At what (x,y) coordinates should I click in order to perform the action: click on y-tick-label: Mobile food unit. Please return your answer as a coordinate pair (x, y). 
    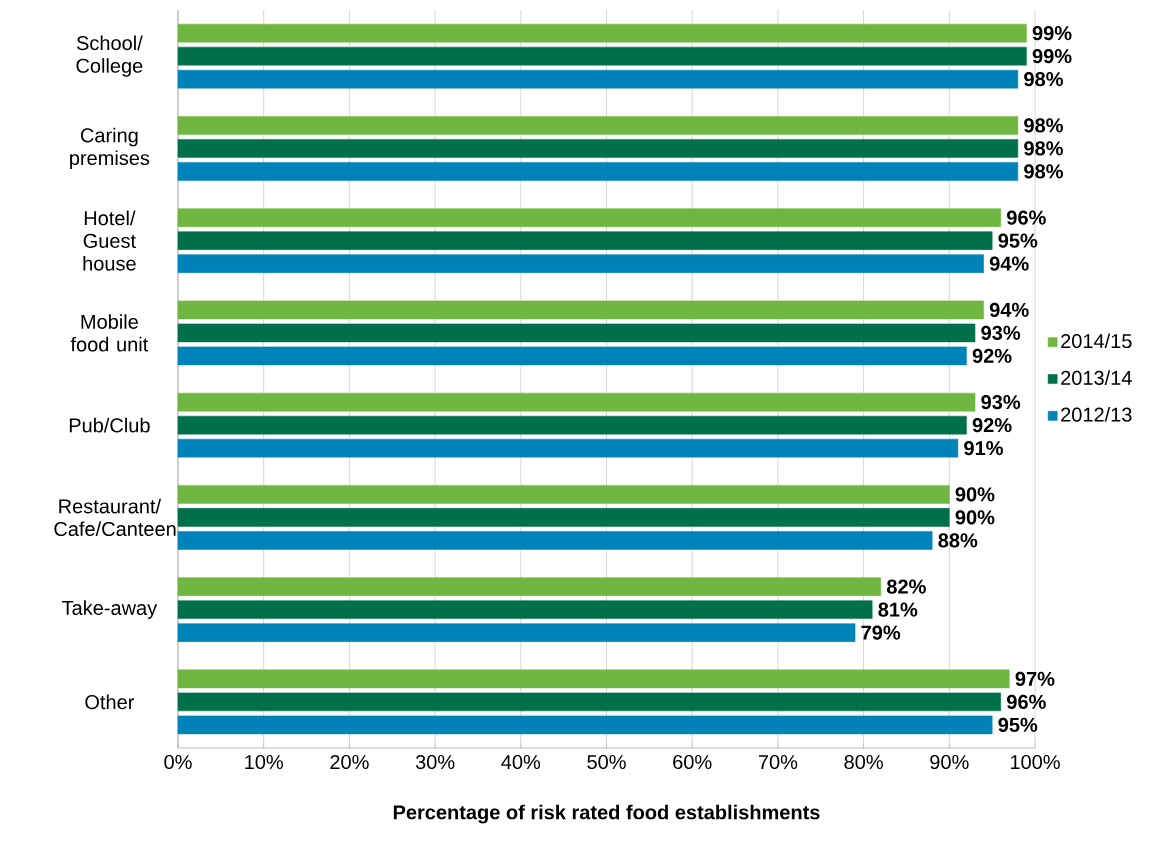
    Looking at the image, I should click on (109, 333).